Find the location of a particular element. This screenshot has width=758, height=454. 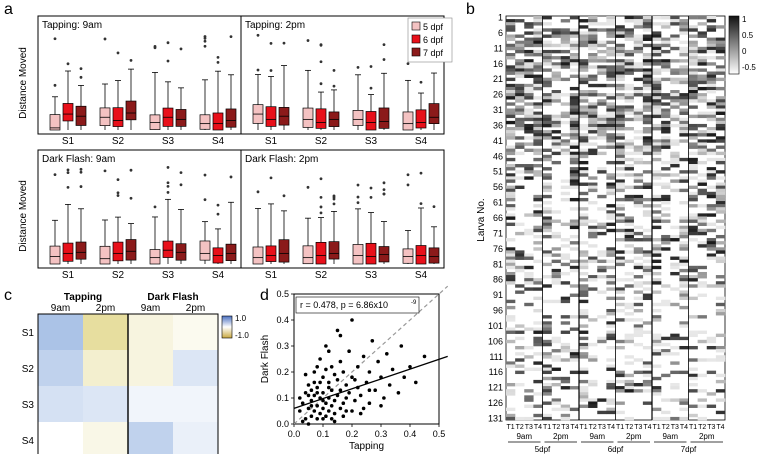

d-ytick-label: 0.2 is located at coordinates (282, 372).